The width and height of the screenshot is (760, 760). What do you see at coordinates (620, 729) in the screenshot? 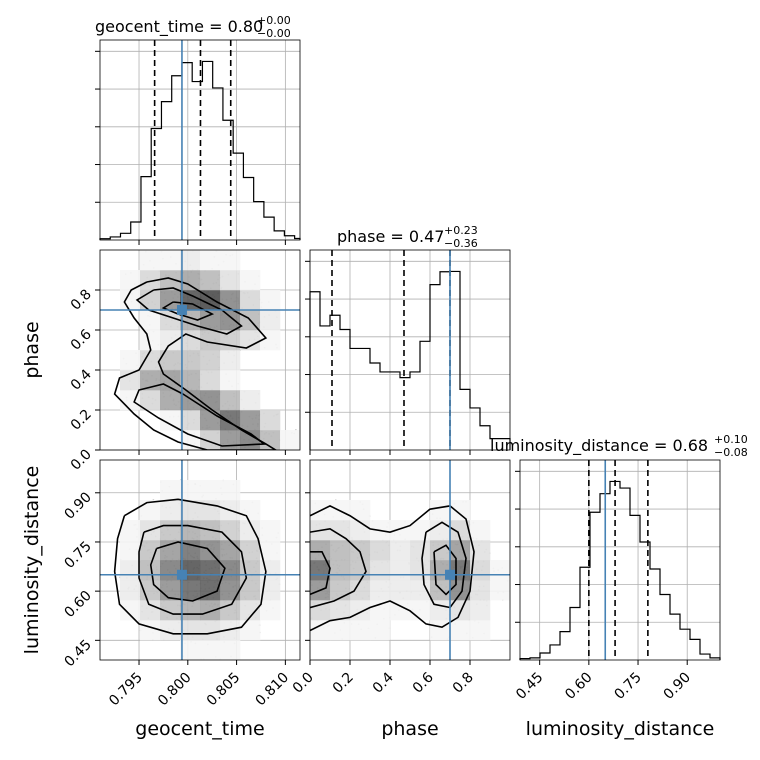
I see `xlabel-luminosity-distance: luminosity_distance` at bounding box center [620, 729].